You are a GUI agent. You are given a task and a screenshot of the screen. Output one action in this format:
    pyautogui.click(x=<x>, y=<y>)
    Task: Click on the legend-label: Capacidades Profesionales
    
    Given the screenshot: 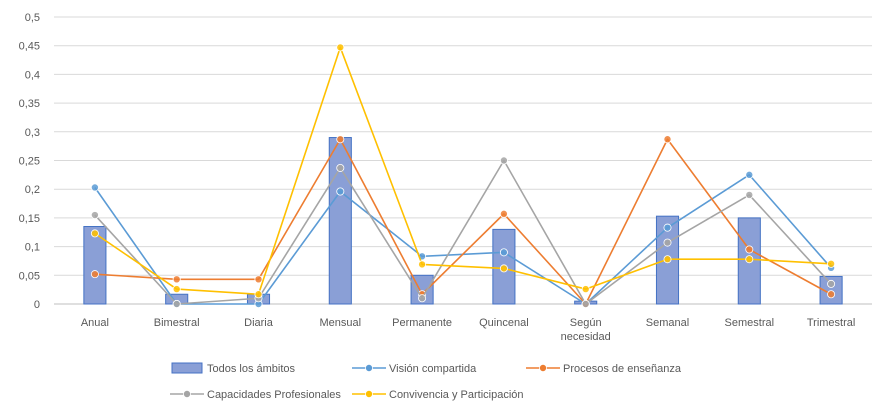 What is the action you would take?
    pyautogui.click(x=274, y=395)
    